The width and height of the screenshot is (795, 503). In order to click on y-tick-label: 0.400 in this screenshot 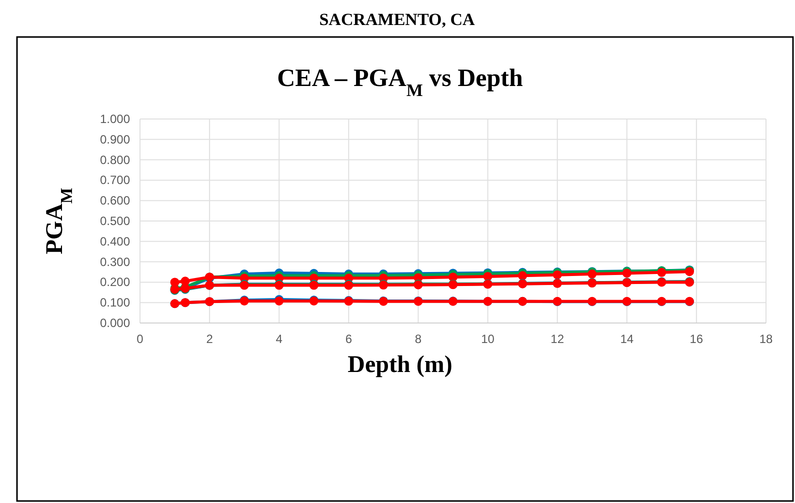, I will do `click(115, 241)`.